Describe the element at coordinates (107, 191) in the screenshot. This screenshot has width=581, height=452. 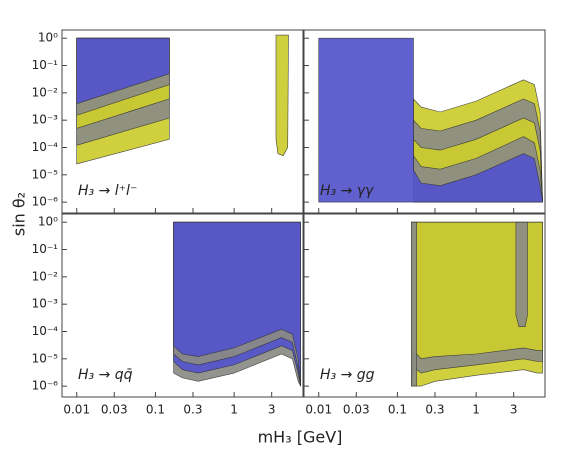
I see `panel-label: H₃ → l⁺l⁻` at that location.